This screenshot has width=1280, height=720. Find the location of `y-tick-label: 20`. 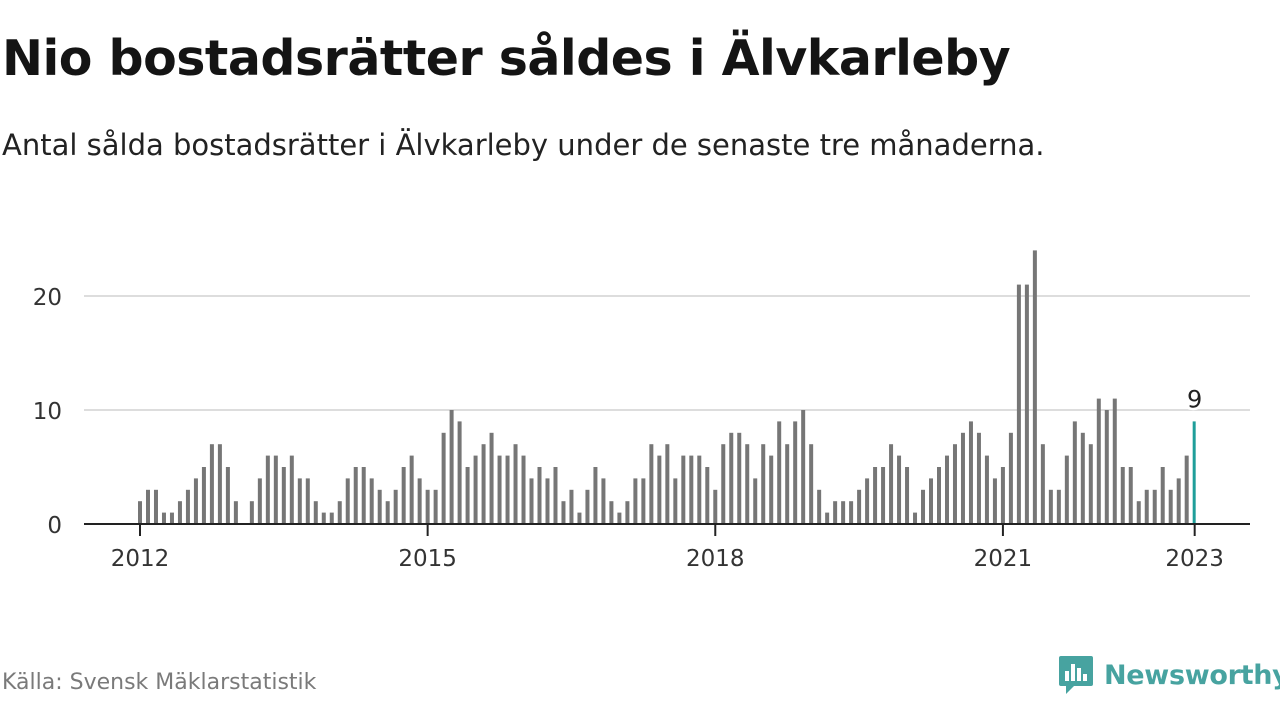

y-tick-label: 20 is located at coordinates (47, 298).